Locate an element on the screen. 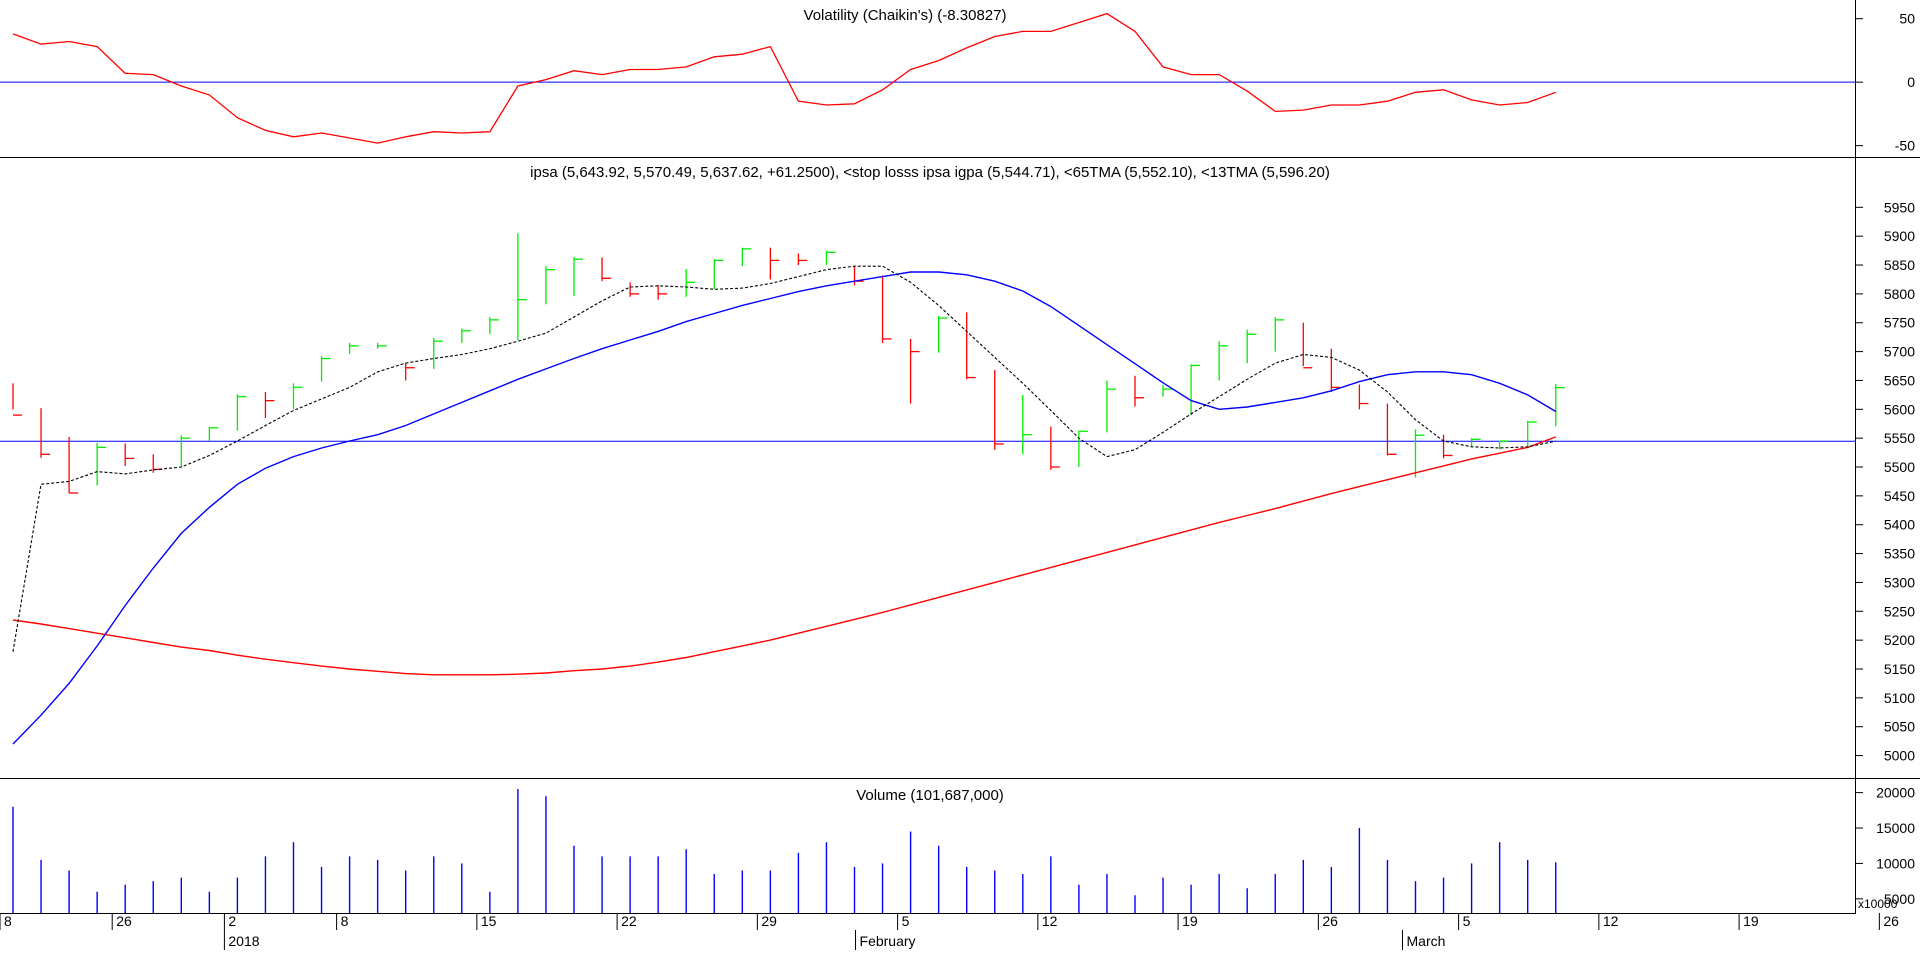 This screenshot has height=955, width=1920. price-y-tick-label: 5200 is located at coordinates (1899, 640).